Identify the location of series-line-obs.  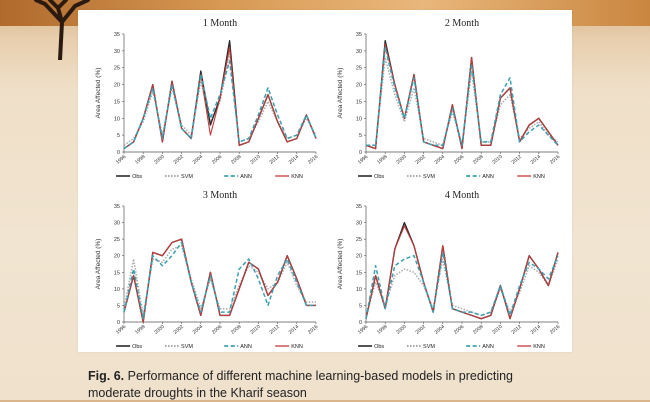
(462, 270).